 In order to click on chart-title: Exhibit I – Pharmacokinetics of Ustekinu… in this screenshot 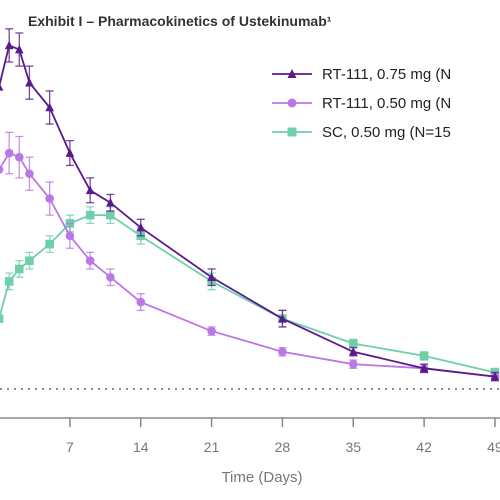, I will do `click(180, 21)`.